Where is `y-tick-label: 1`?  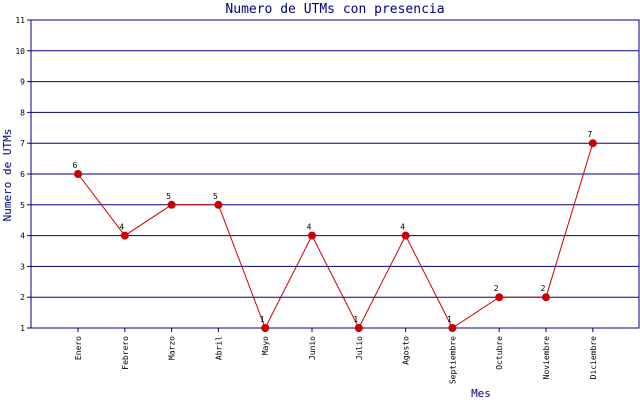
y-tick-label: 1 is located at coordinates (22, 328).